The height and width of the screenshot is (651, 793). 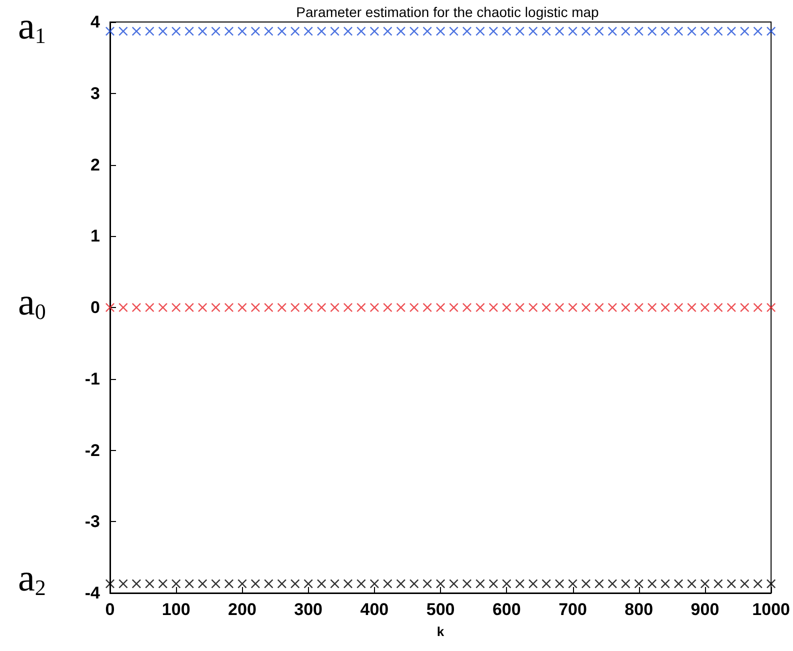 I want to click on y-tick-label: 1, so click(x=95, y=236).